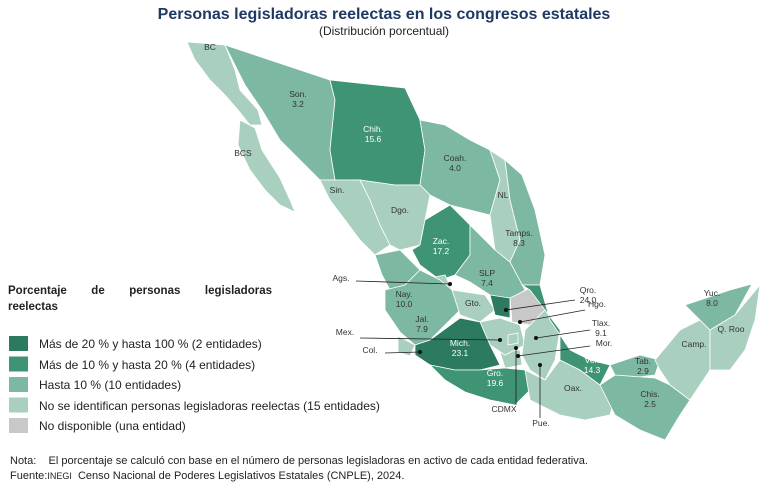 This screenshot has height=488, width=768. I want to click on state-value: 24.0, so click(588, 300).